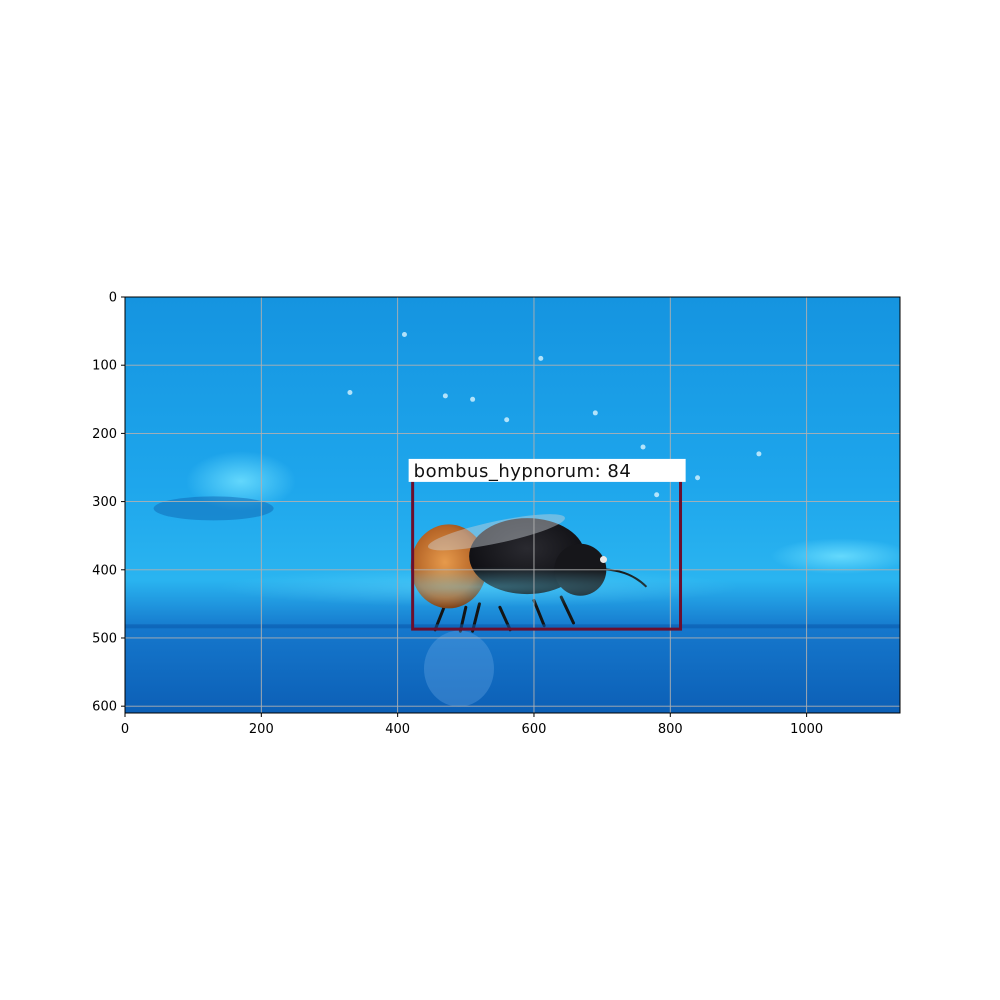 The width and height of the screenshot is (1000, 1000). What do you see at coordinates (104, 434) in the screenshot?
I see `y-tick-label: 200` at bounding box center [104, 434].